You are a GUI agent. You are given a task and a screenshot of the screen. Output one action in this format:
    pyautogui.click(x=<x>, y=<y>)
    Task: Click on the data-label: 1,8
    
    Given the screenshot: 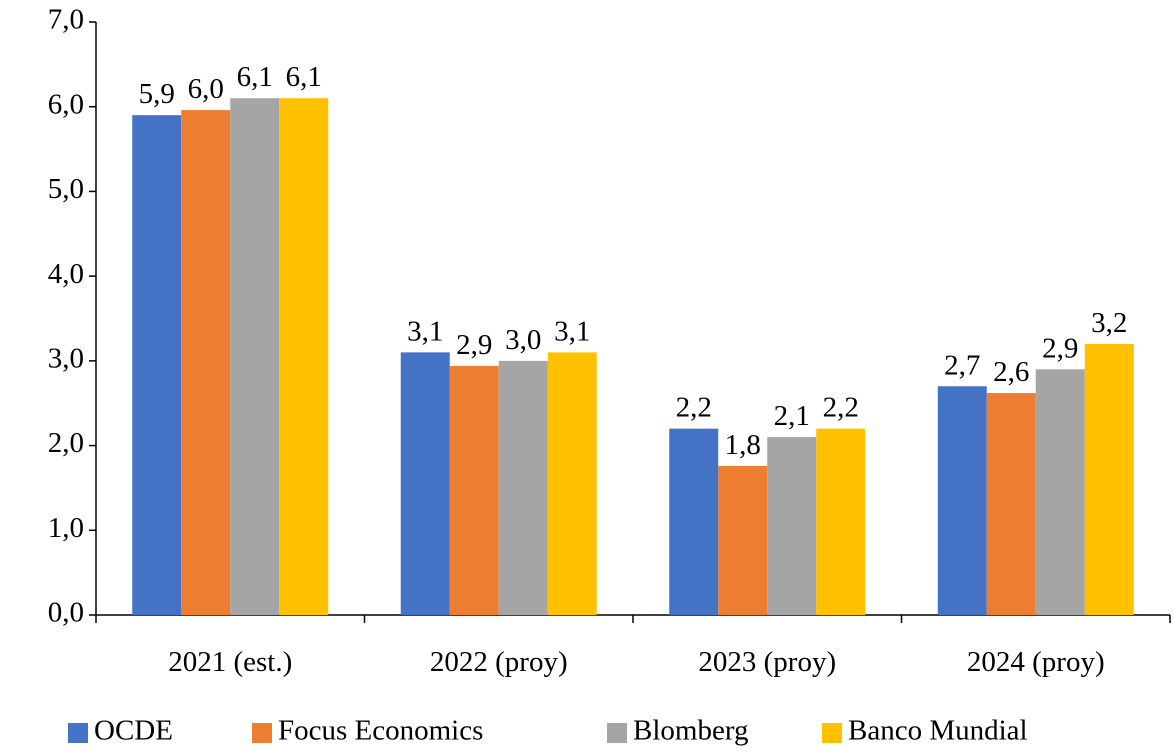 What is the action you would take?
    pyautogui.click(x=743, y=445)
    